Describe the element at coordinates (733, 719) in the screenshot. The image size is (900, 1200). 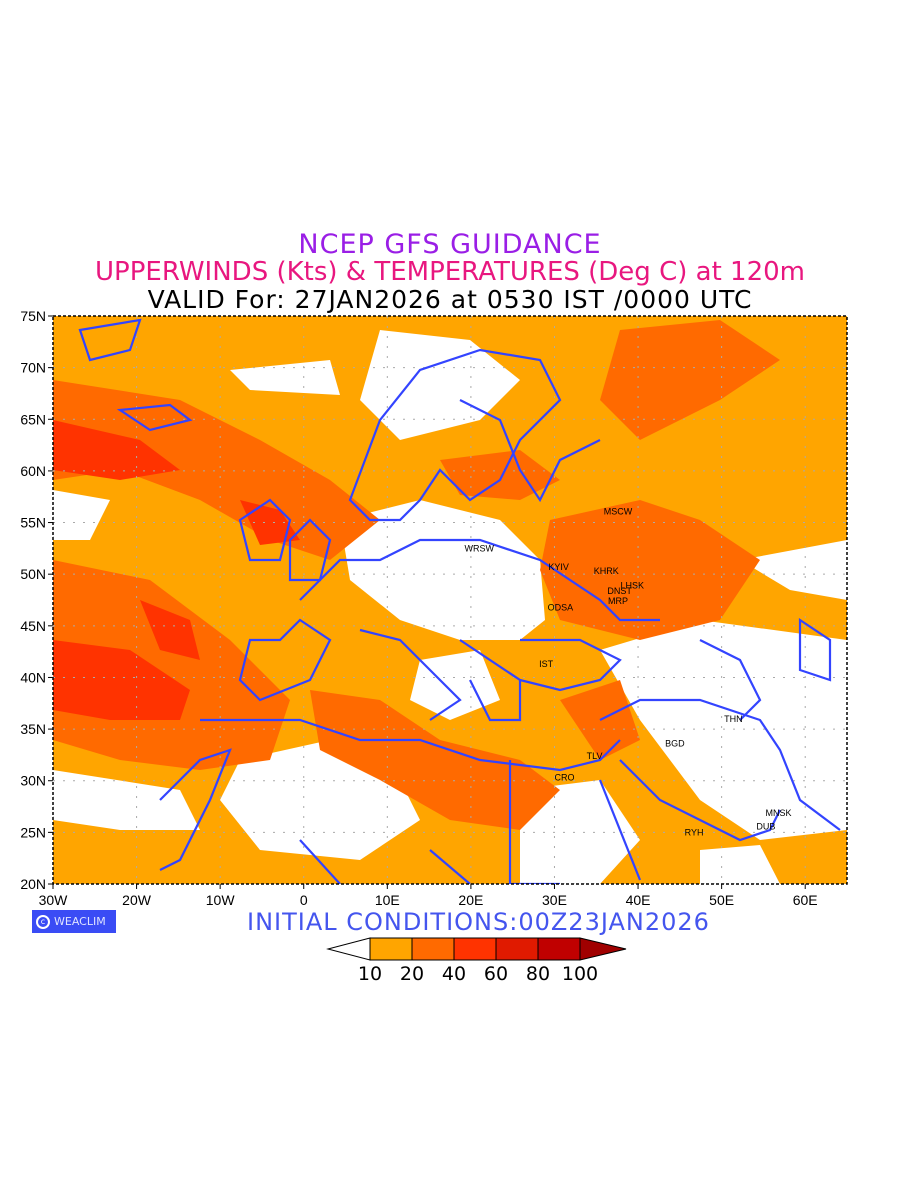
I see `station-label-thn: THN` at that location.